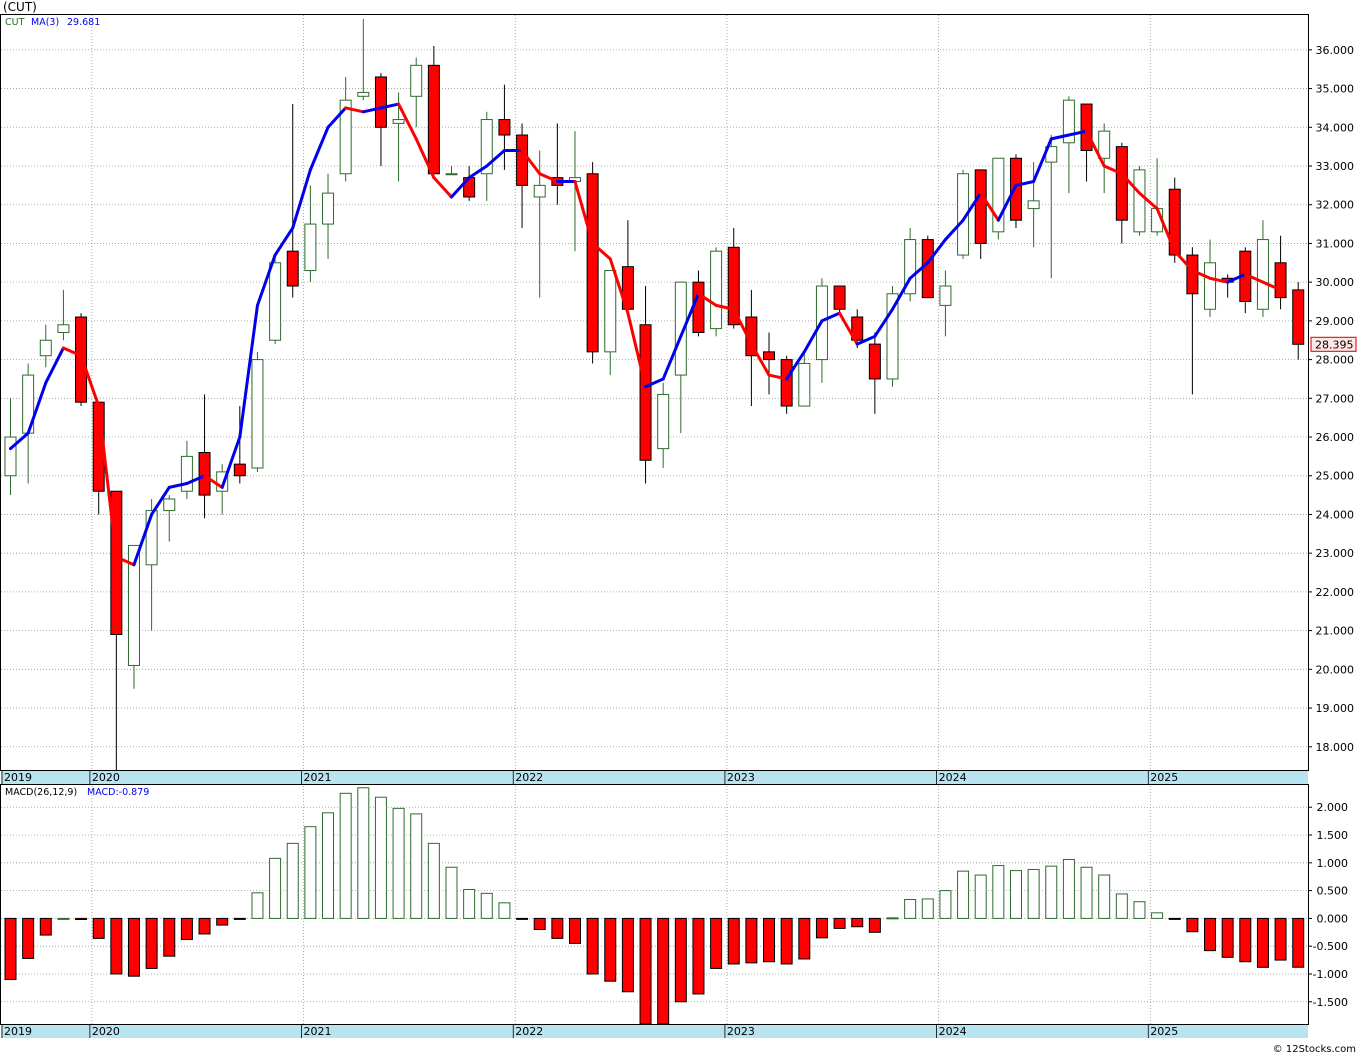 This screenshot has width=1360, height=1056. I want to click on macd-x-axis-band, so click(654, 1031).